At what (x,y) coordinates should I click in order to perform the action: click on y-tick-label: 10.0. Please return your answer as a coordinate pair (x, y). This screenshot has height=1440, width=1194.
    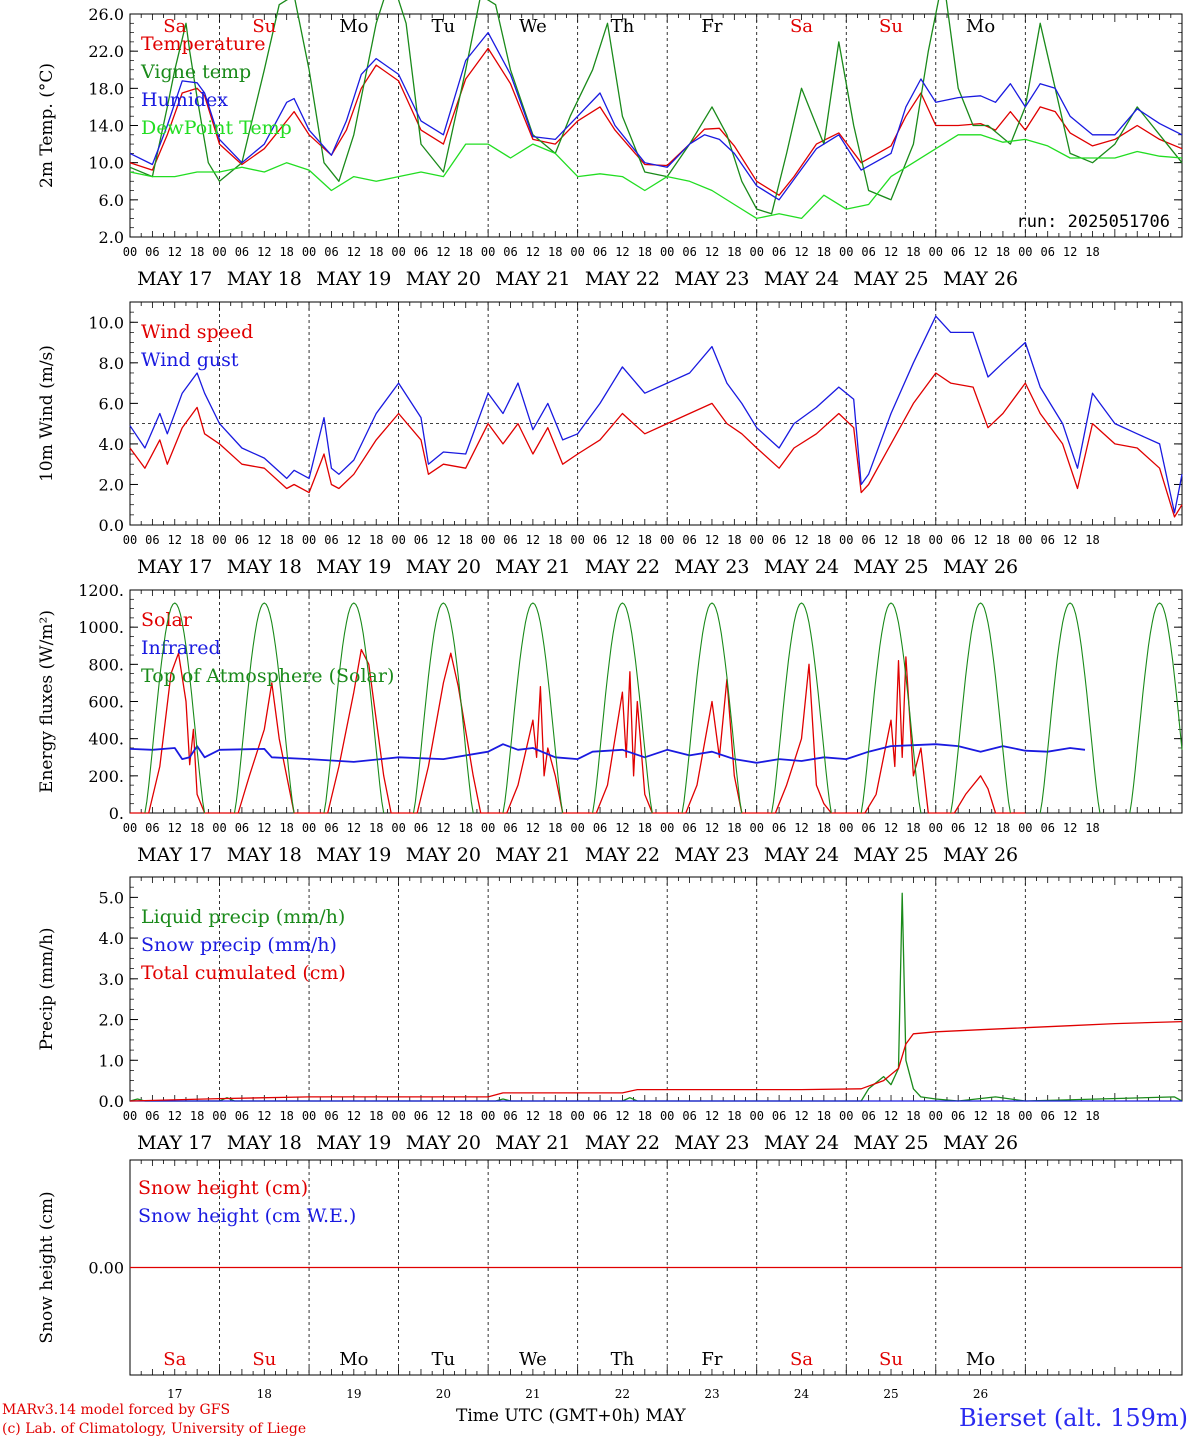
    Looking at the image, I should click on (106, 322).